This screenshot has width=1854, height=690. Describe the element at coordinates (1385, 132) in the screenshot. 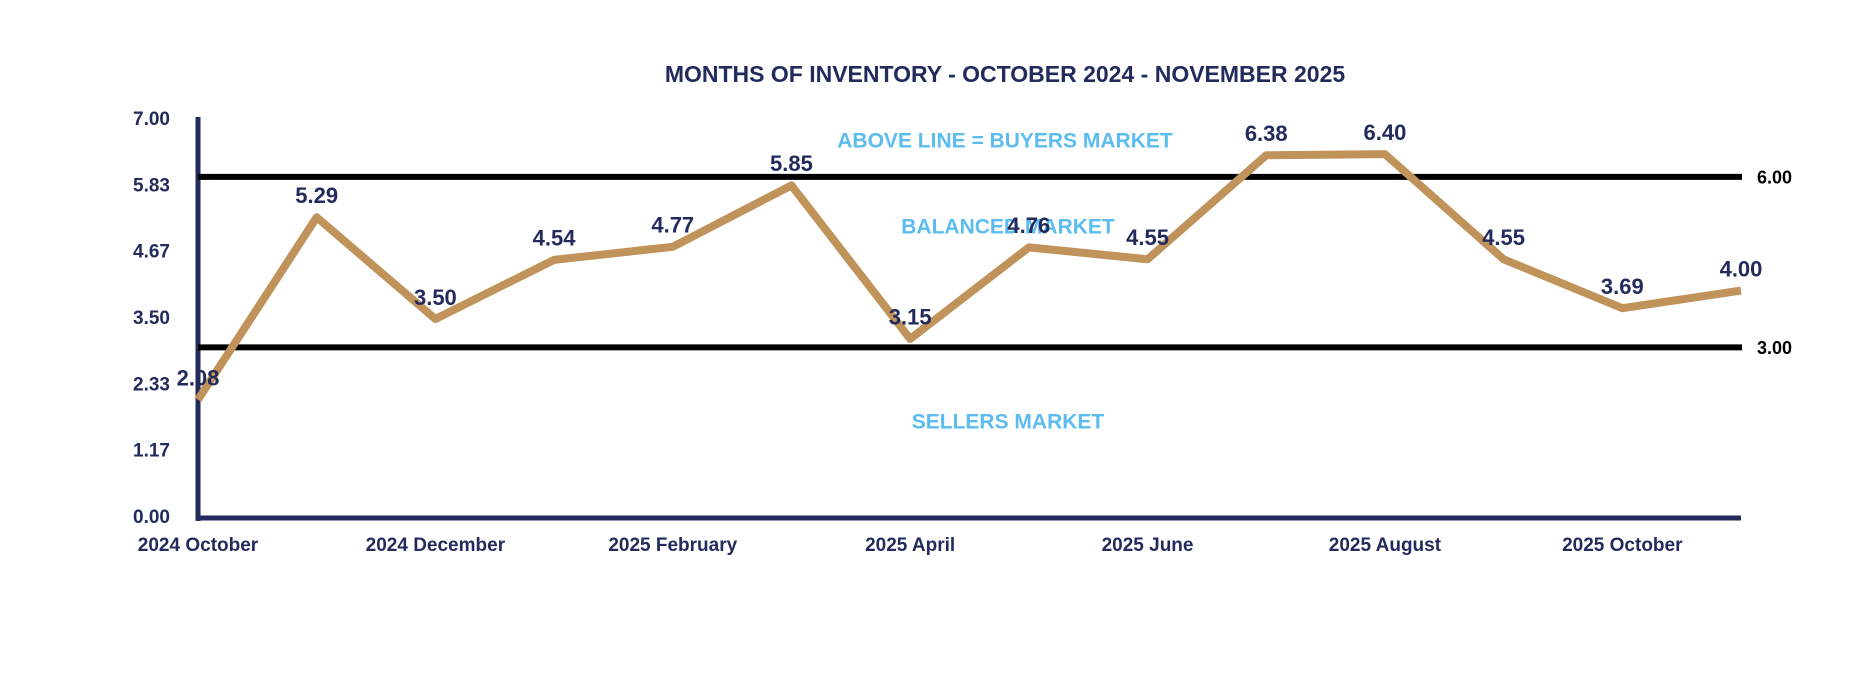

I see `data-label: 6.40` at that location.